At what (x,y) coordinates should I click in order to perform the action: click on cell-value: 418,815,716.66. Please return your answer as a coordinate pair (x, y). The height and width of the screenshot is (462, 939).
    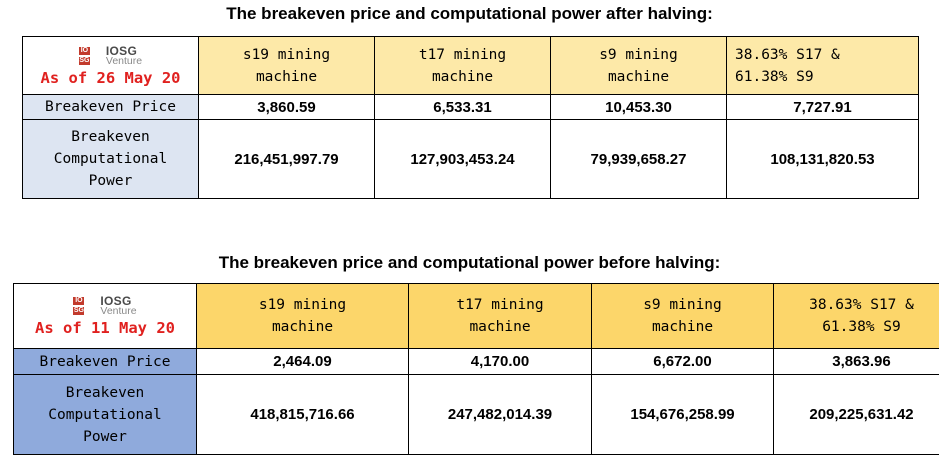
    Looking at the image, I should click on (302, 414).